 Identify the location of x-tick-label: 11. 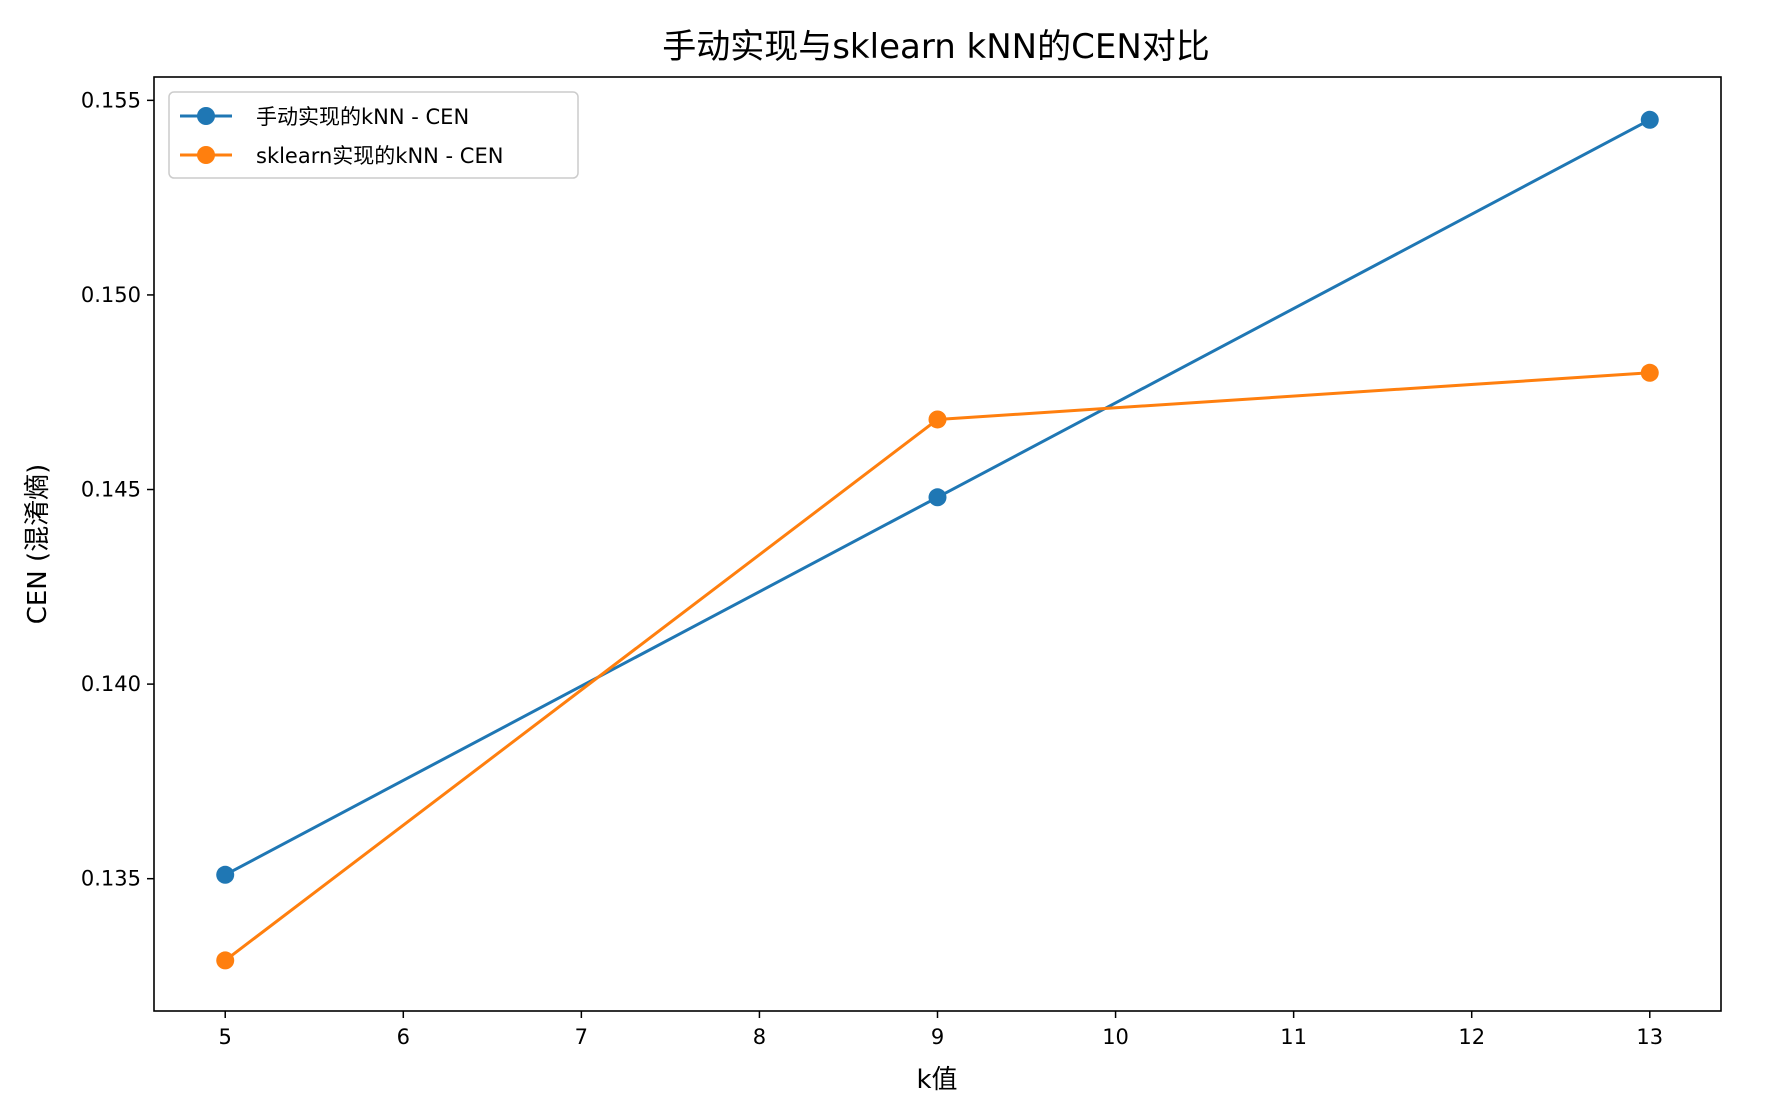
(1293, 1037).